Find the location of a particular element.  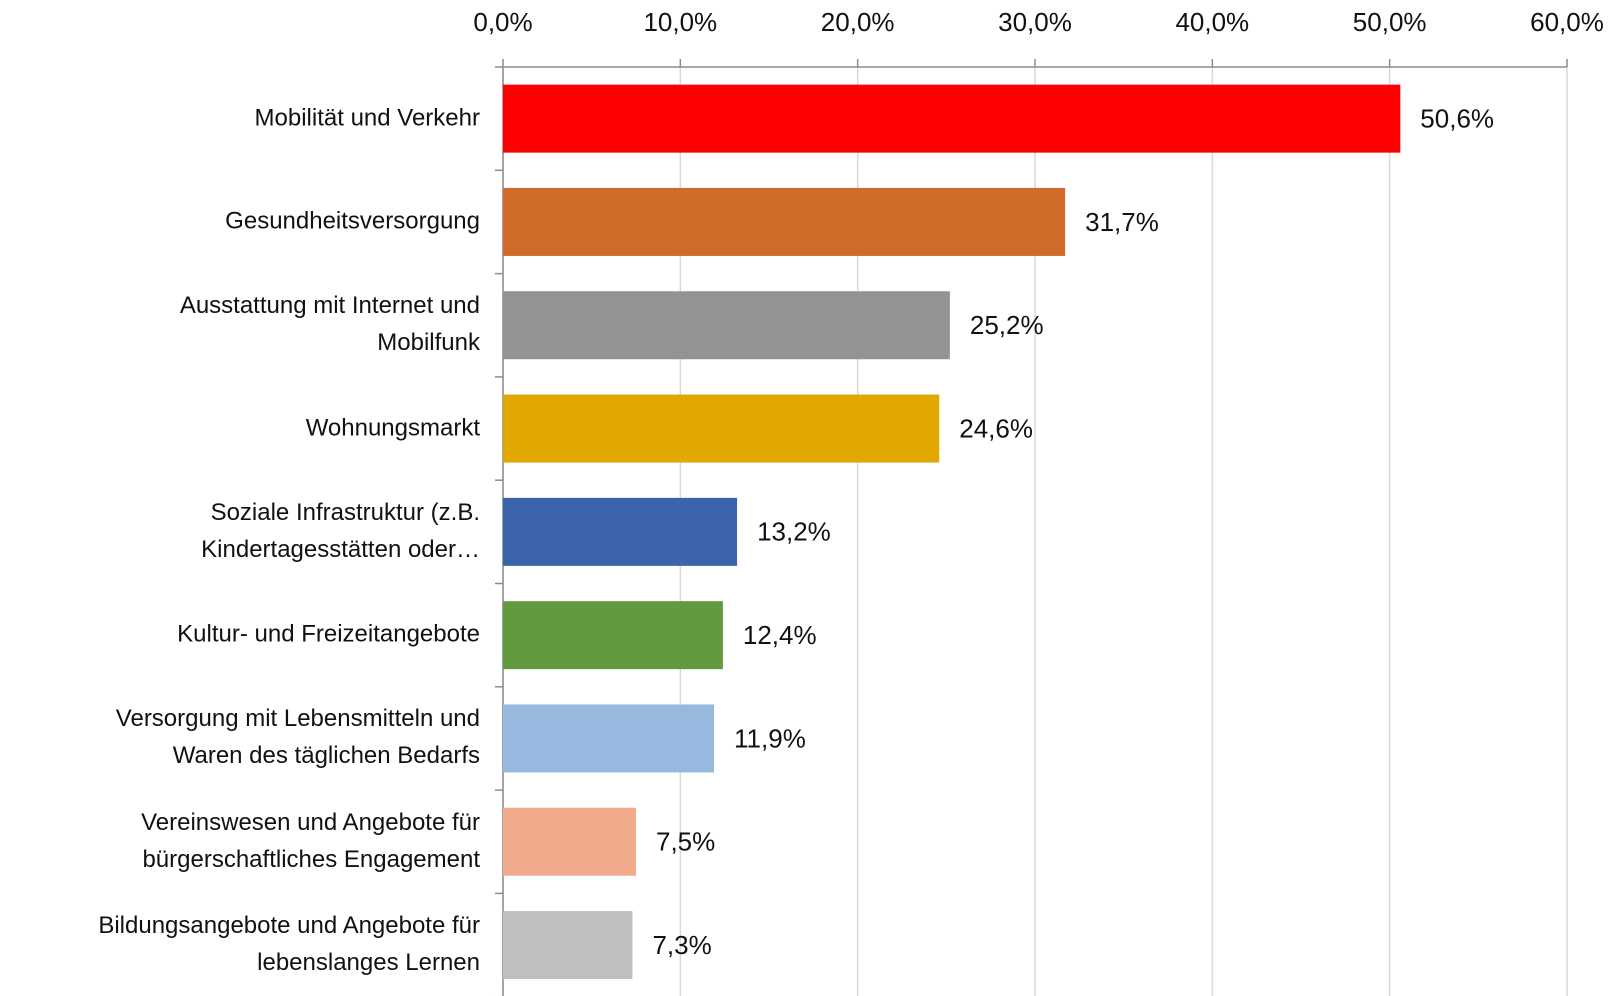

x-tick-label: 10,0% is located at coordinates (680, 22).